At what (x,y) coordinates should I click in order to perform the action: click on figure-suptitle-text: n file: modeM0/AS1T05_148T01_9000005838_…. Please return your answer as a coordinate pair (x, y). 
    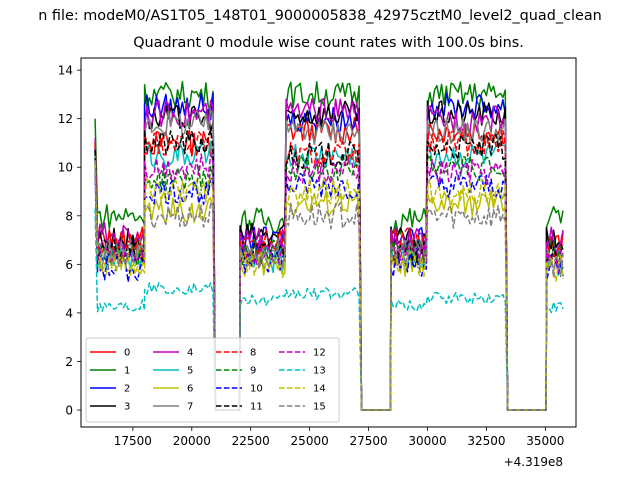
    Looking at the image, I should click on (320, 16).